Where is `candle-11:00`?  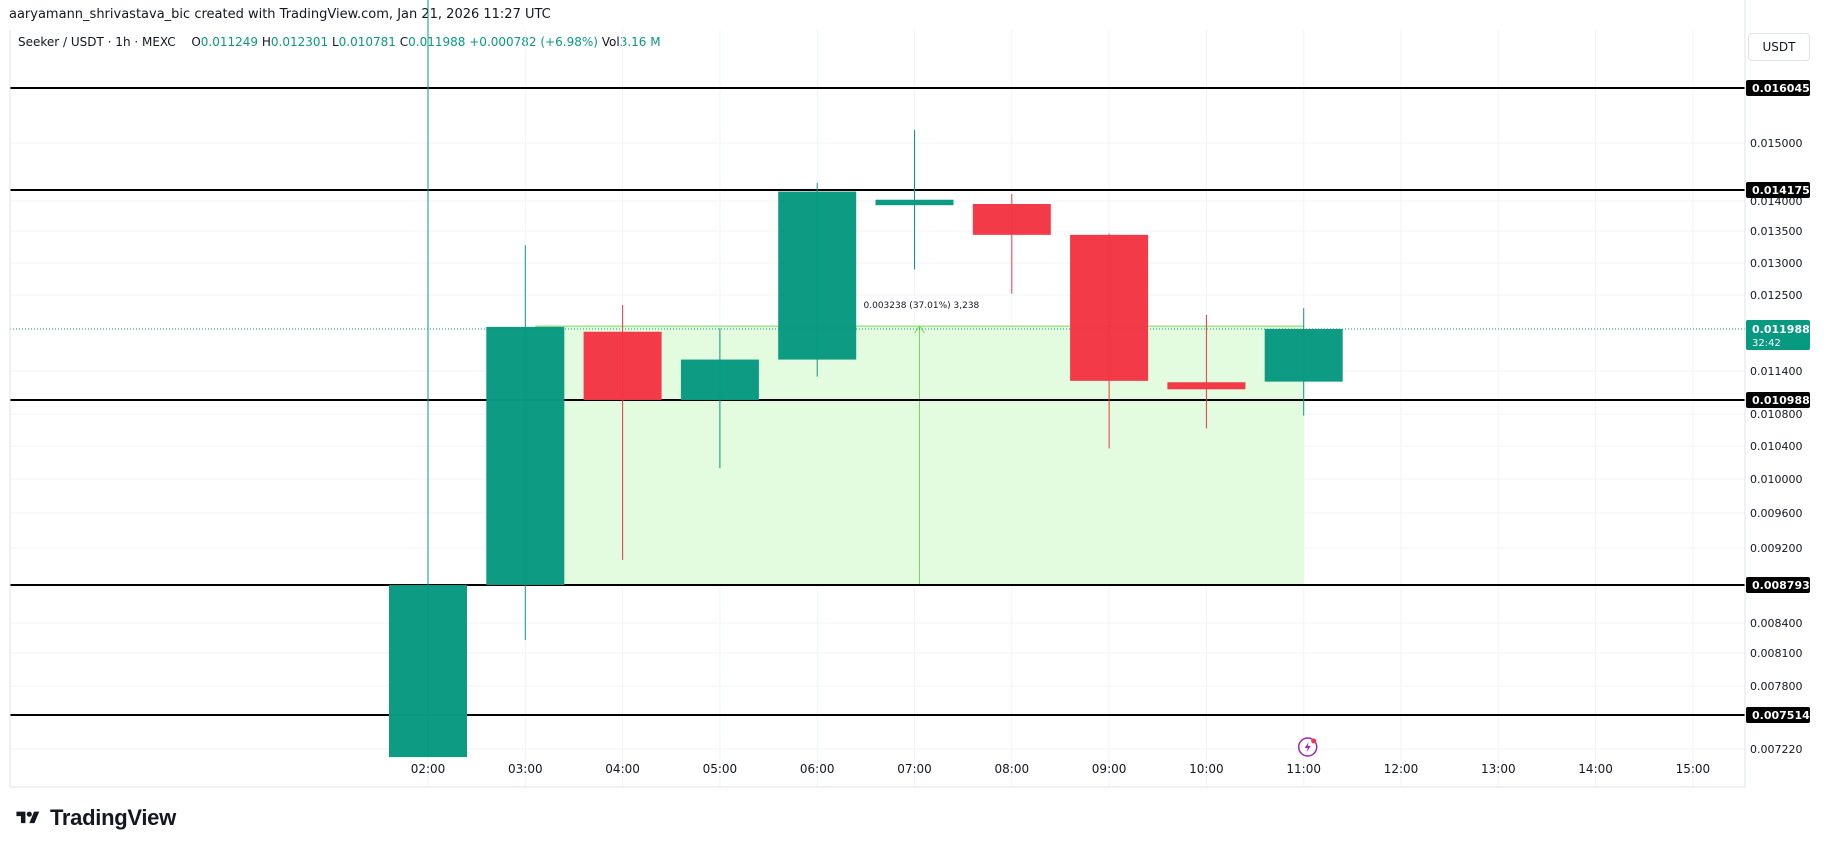 candle-11:00 is located at coordinates (1303, 362).